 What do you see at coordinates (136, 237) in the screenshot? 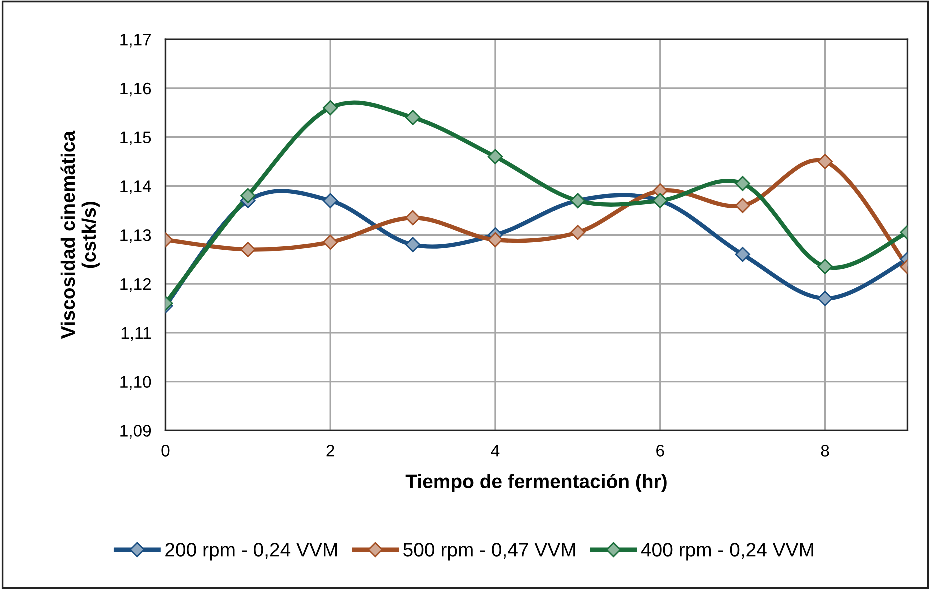
I see `y-tick-label: 1,13` at bounding box center [136, 237].